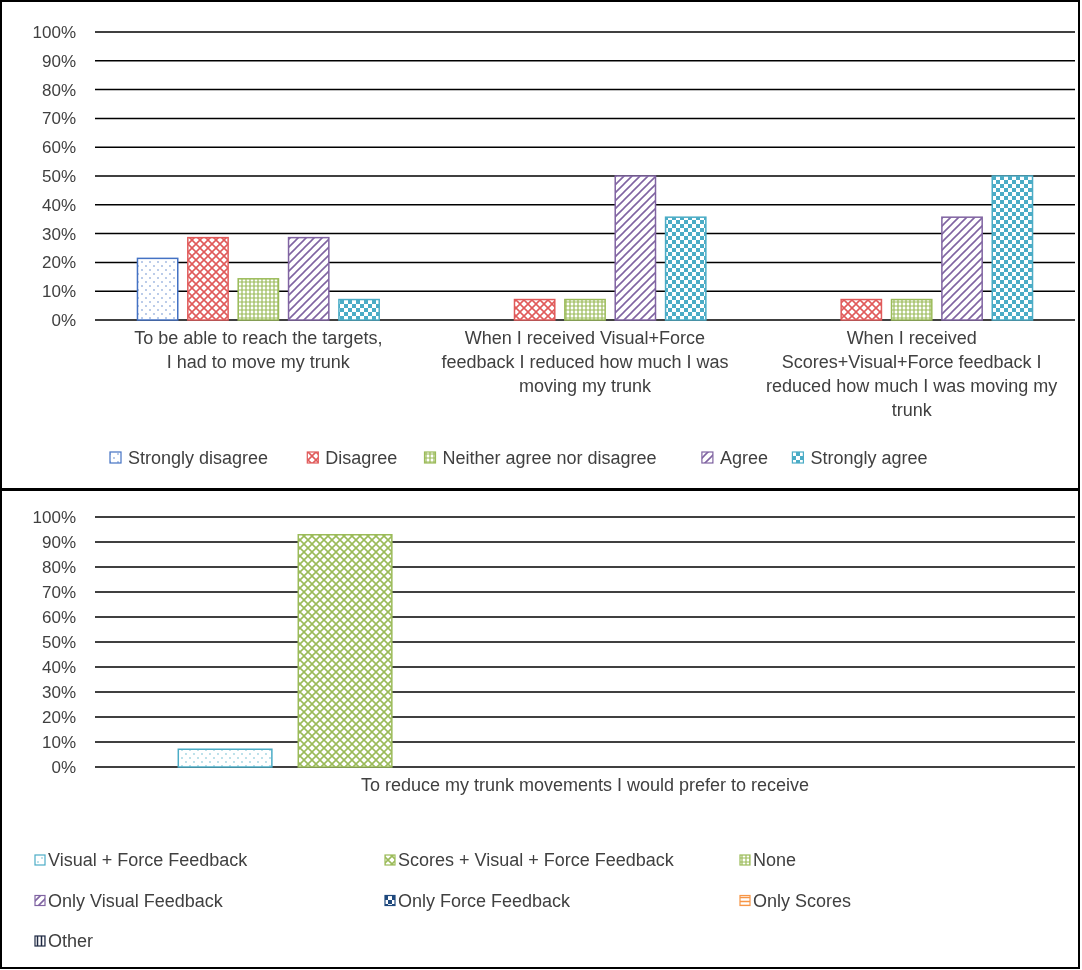  What do you see at coordinates (536, 860) in the screenshot?
I see `legend-label: Scores + Visual + Force Feedback` at bounding box center [536, 860].